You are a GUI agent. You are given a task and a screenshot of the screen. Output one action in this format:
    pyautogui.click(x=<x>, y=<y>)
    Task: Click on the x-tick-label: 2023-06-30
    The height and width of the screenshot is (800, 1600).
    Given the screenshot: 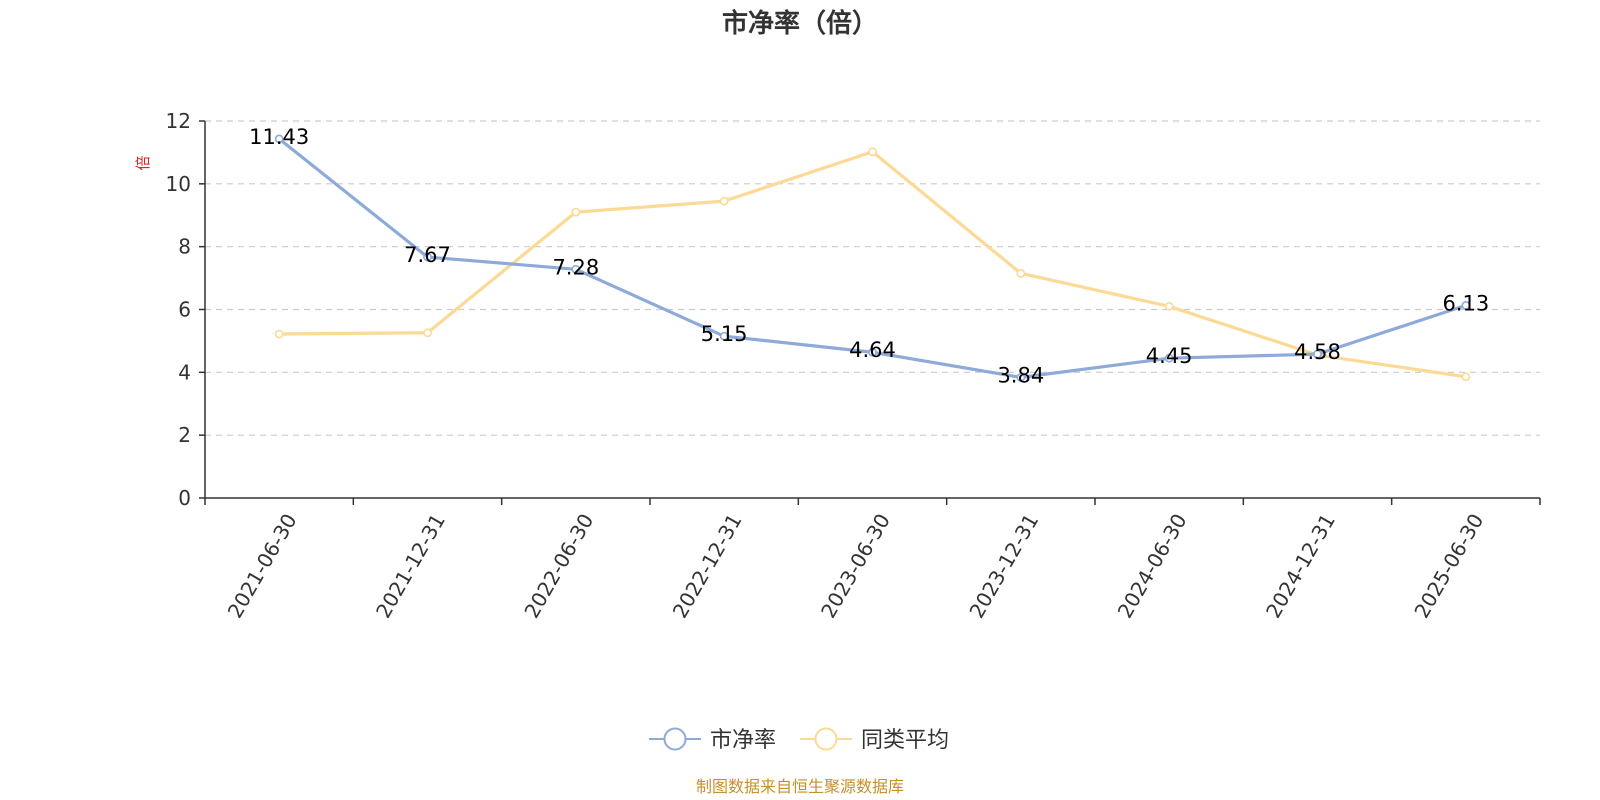 What is the action you would take?
    pyautogui.click(x=855, y=566)
    